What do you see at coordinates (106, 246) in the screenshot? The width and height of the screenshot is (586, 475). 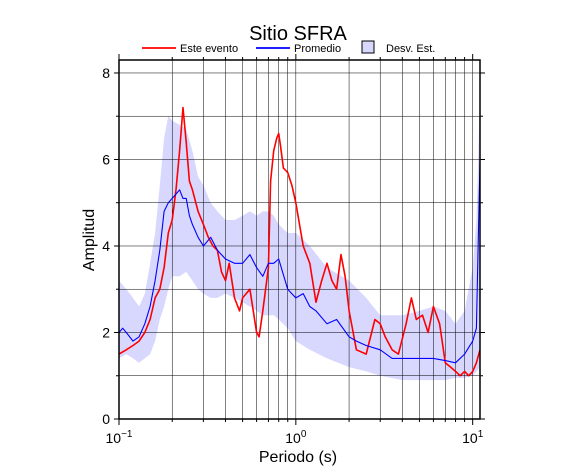 I see `y-tick-label: 4` at bounding box center [106, 246].